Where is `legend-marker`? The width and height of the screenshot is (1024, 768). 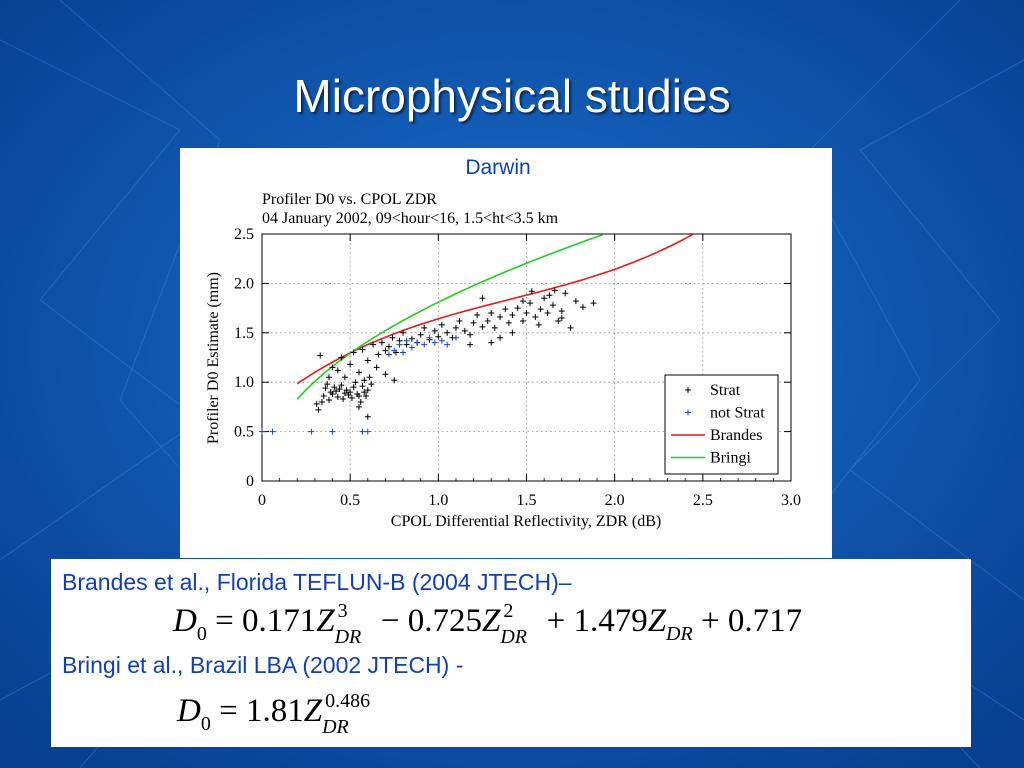 legend-marker is located at coordinates (688, 412).